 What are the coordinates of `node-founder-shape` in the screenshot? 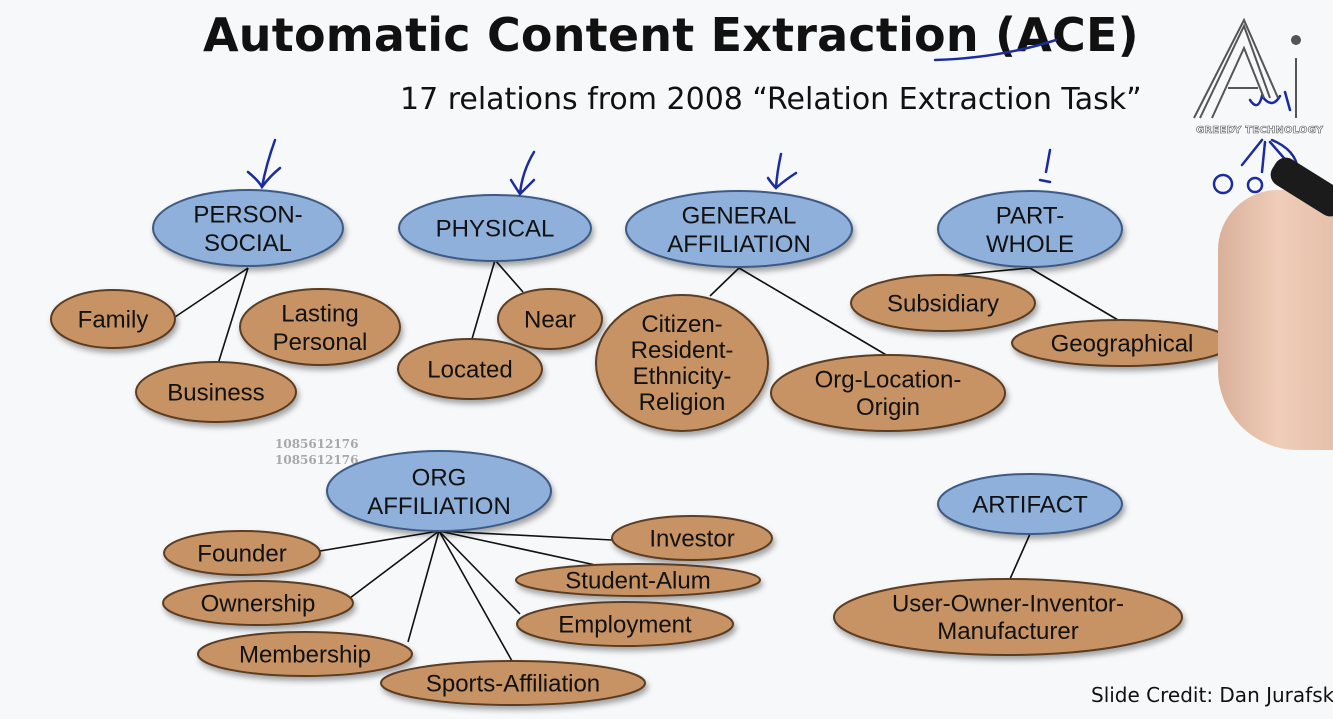 It's located at (242, 553).